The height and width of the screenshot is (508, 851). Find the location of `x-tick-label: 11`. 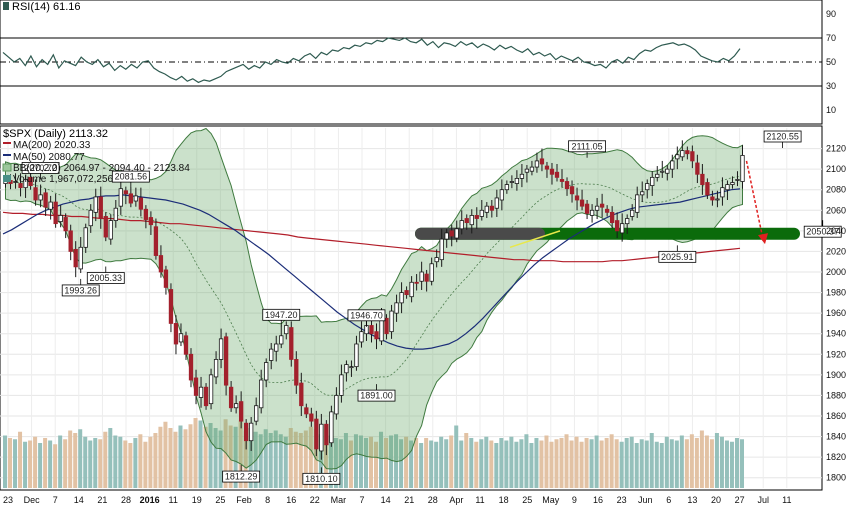

x-tick-label: 11 is located at coordinates (786, 500).